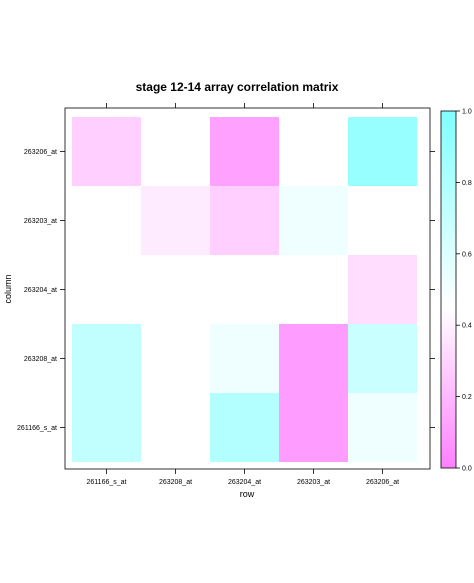 The height and width of the screenshot is (583, 474). Describe the element at coordinates (467, 397) in the screenshot. I see `colorbar-tick-label: 0.2` at that location.